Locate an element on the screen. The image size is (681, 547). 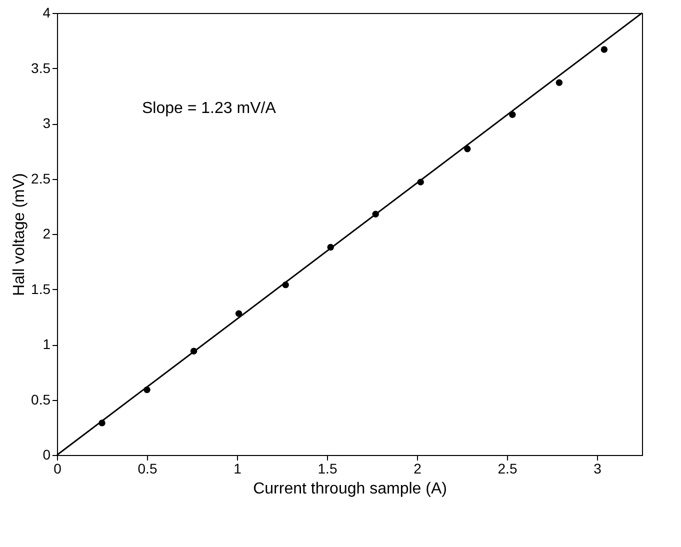
y-tick-label: 1 is located at coordinates (46, 344).